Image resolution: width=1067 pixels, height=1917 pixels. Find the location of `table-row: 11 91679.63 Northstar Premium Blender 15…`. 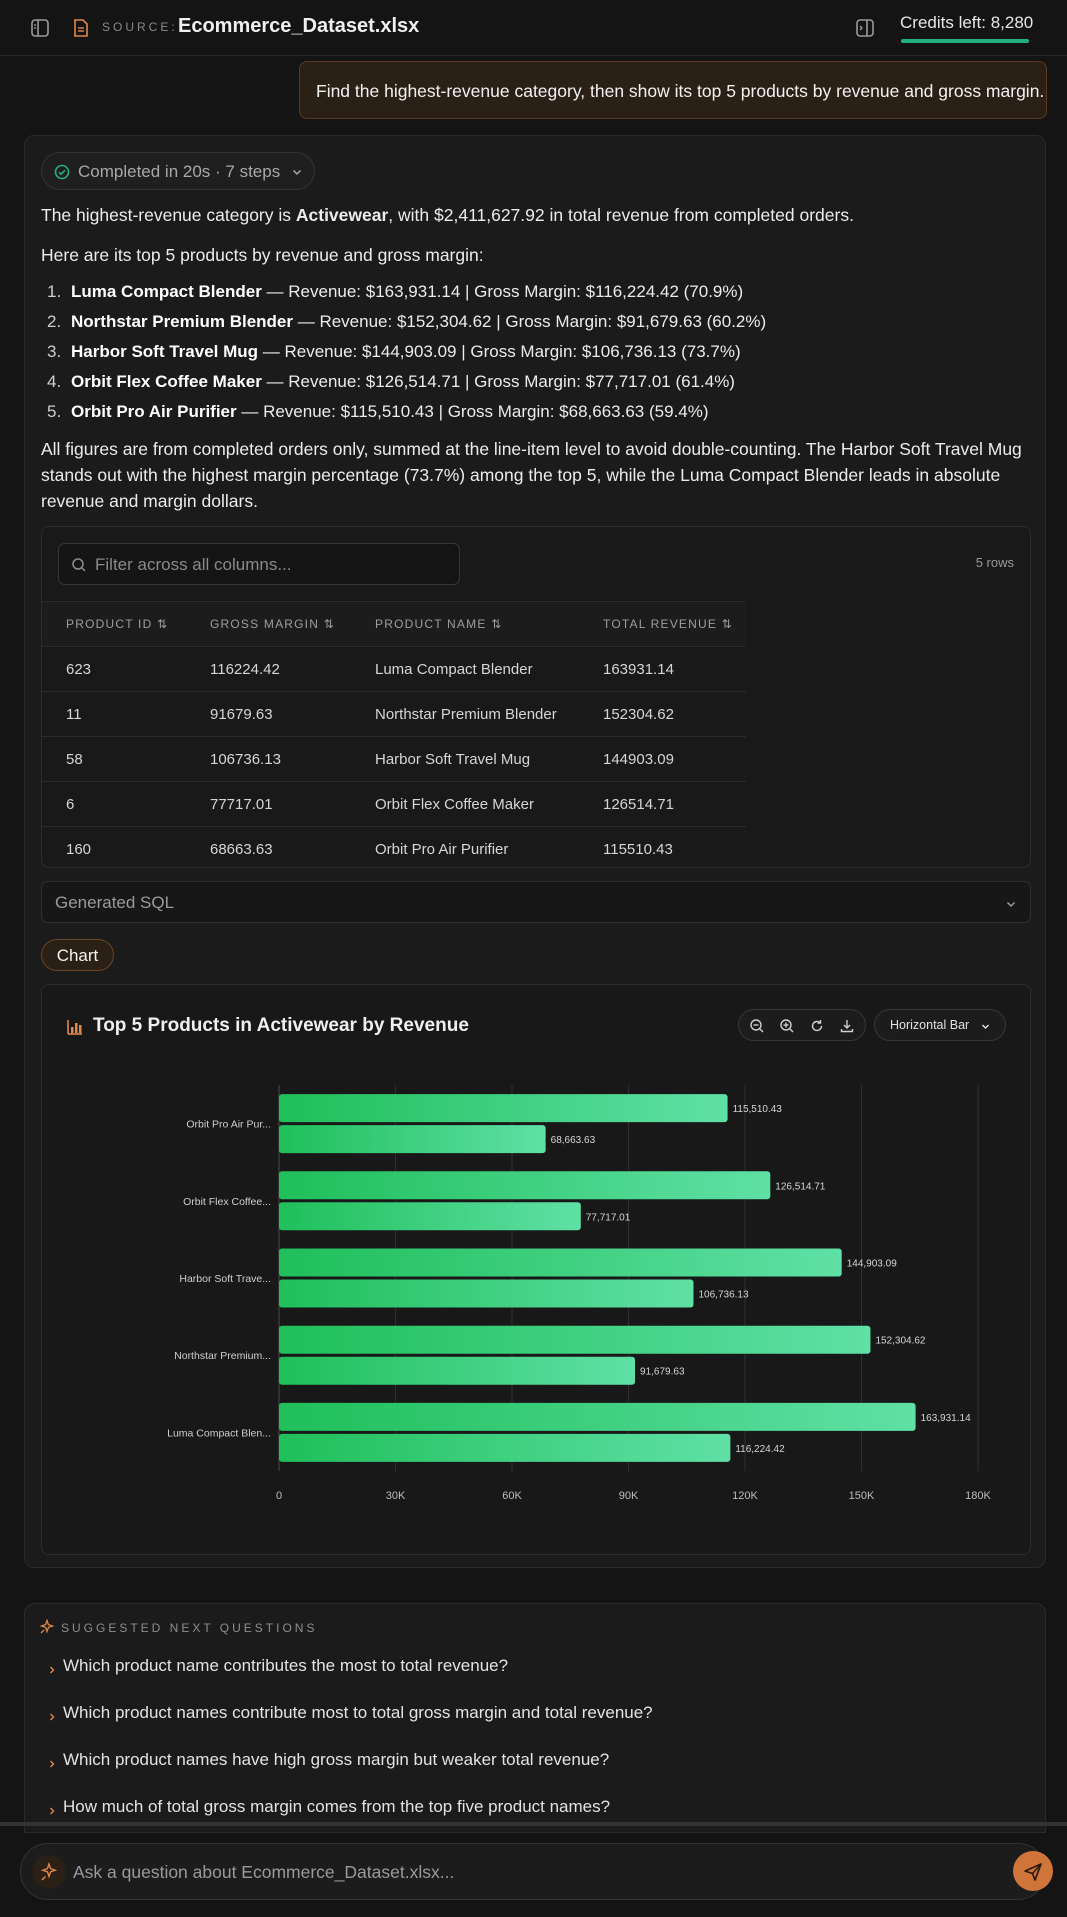

table-row: 11 91679.63 Northstar Premium Blender 15… is located at coordinates (394, 714).